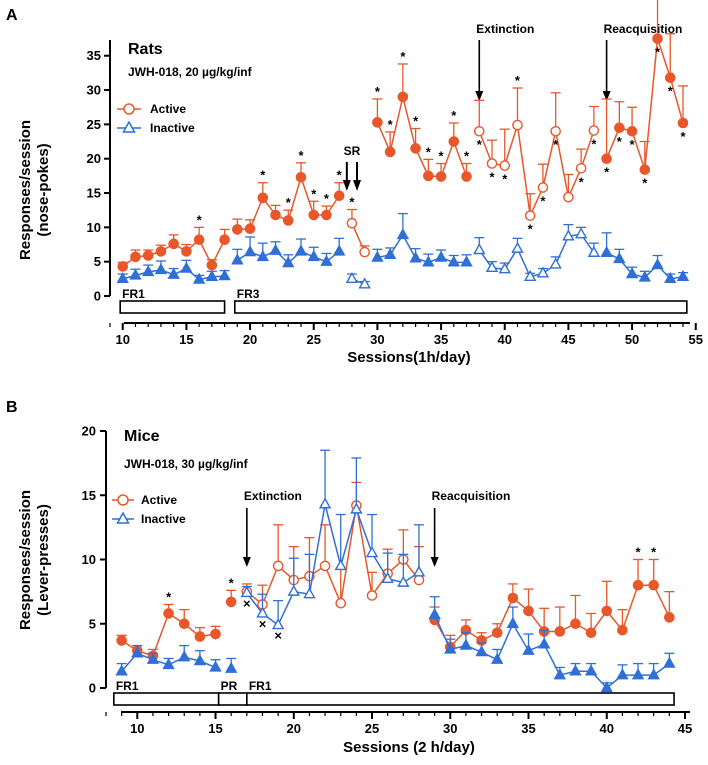 The image size is (708, 765). I want to click on legend-inactive-marker, so click(129, 126).